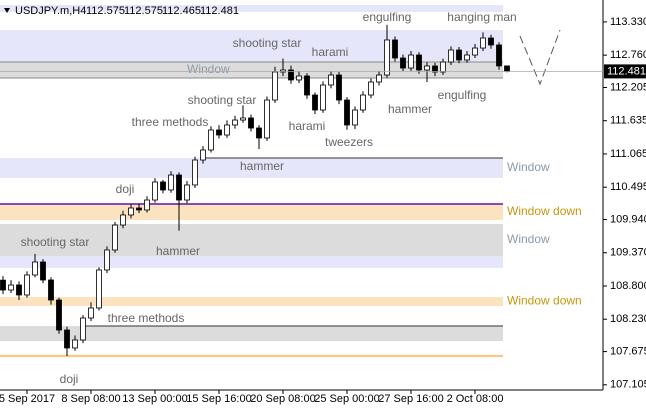 Image resolution: width=646 pixels, height=409 pixels. What do you see at coordinates (410, 399) in the screenshot?
I see `x-tick-label: 27 Sep 16:00` at bounding box center [410, 399].